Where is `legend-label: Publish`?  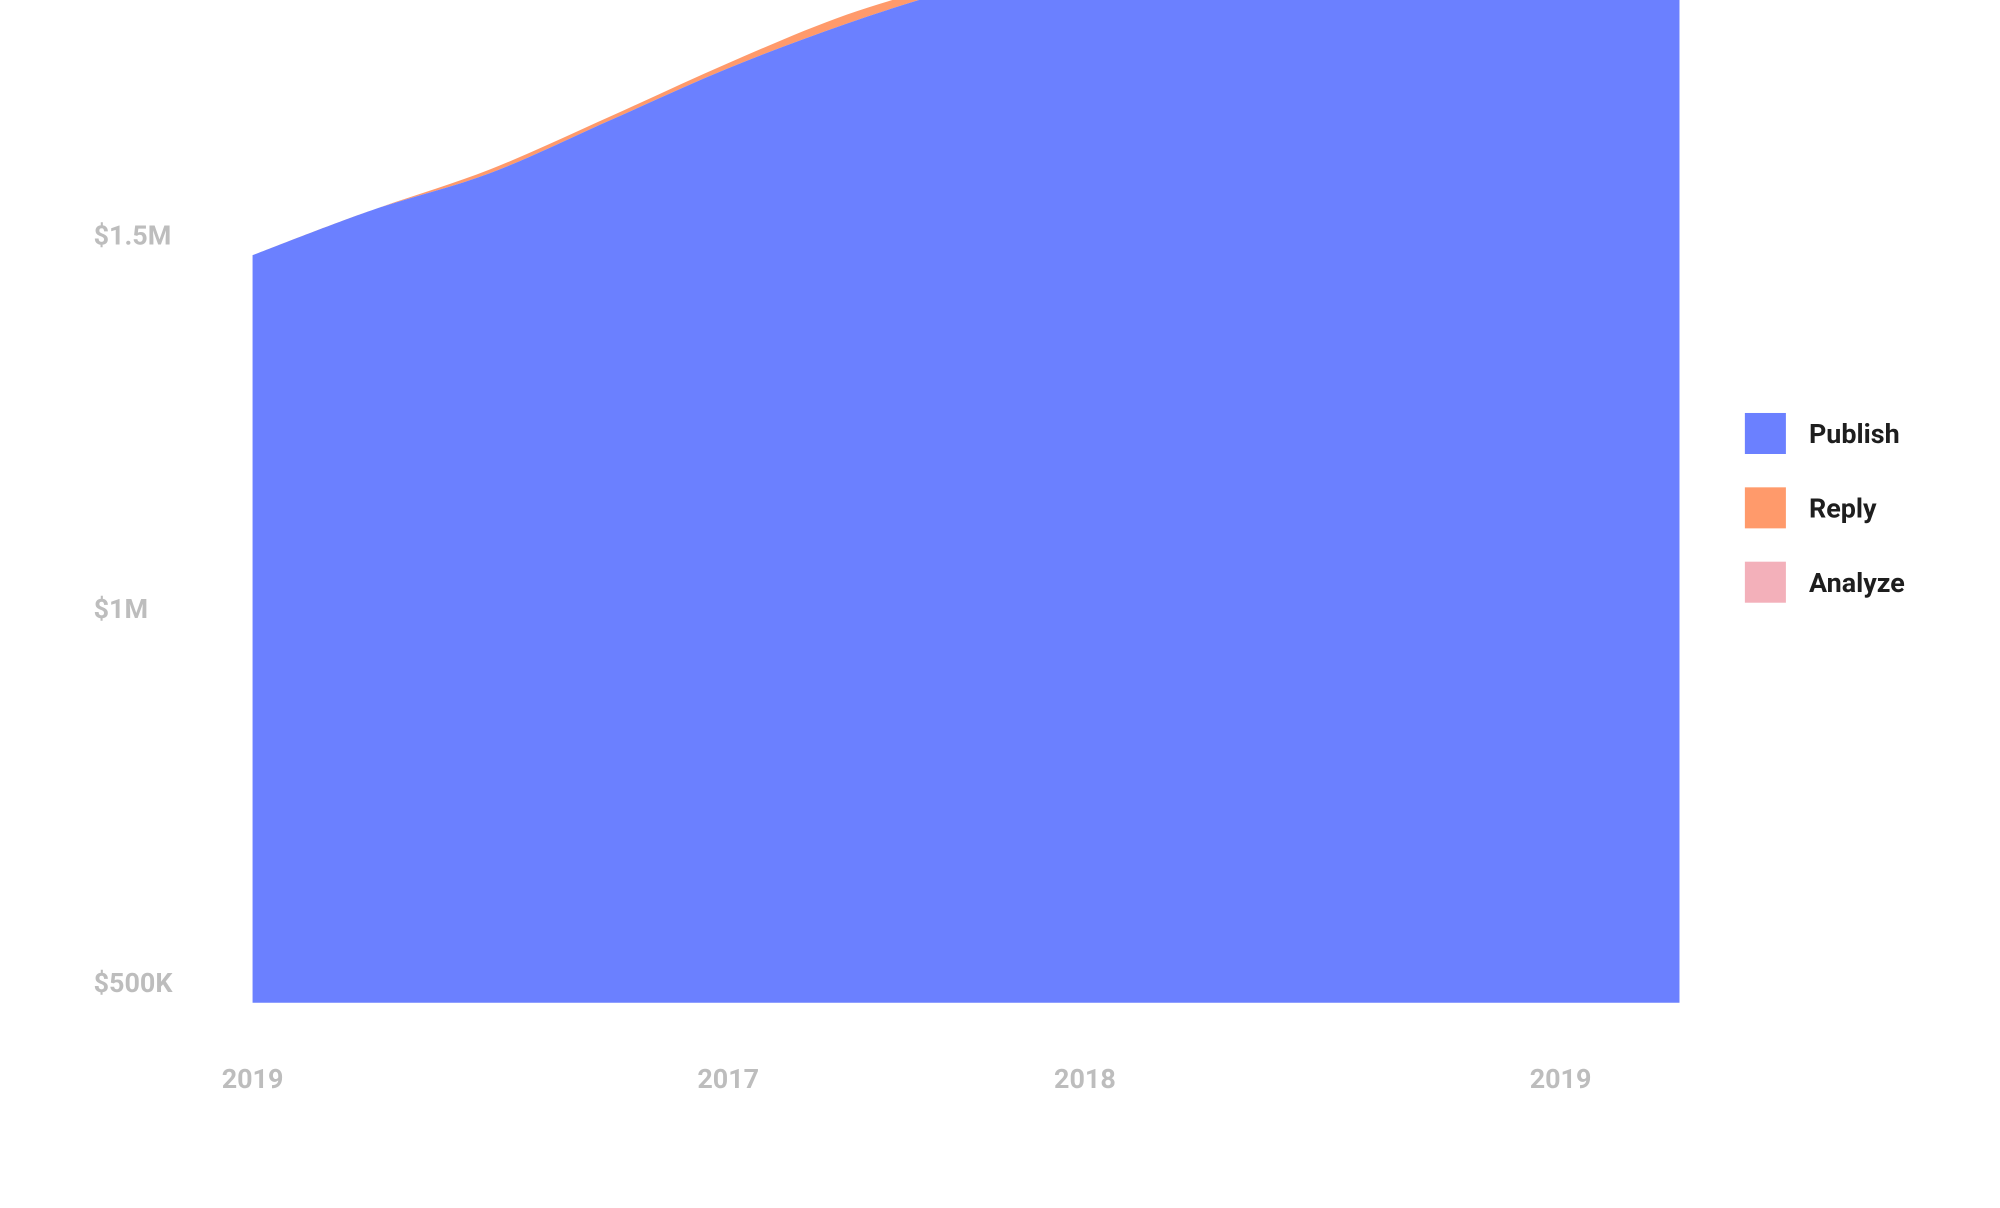
legend-label: Publish is located at coordinates (1854, 434).